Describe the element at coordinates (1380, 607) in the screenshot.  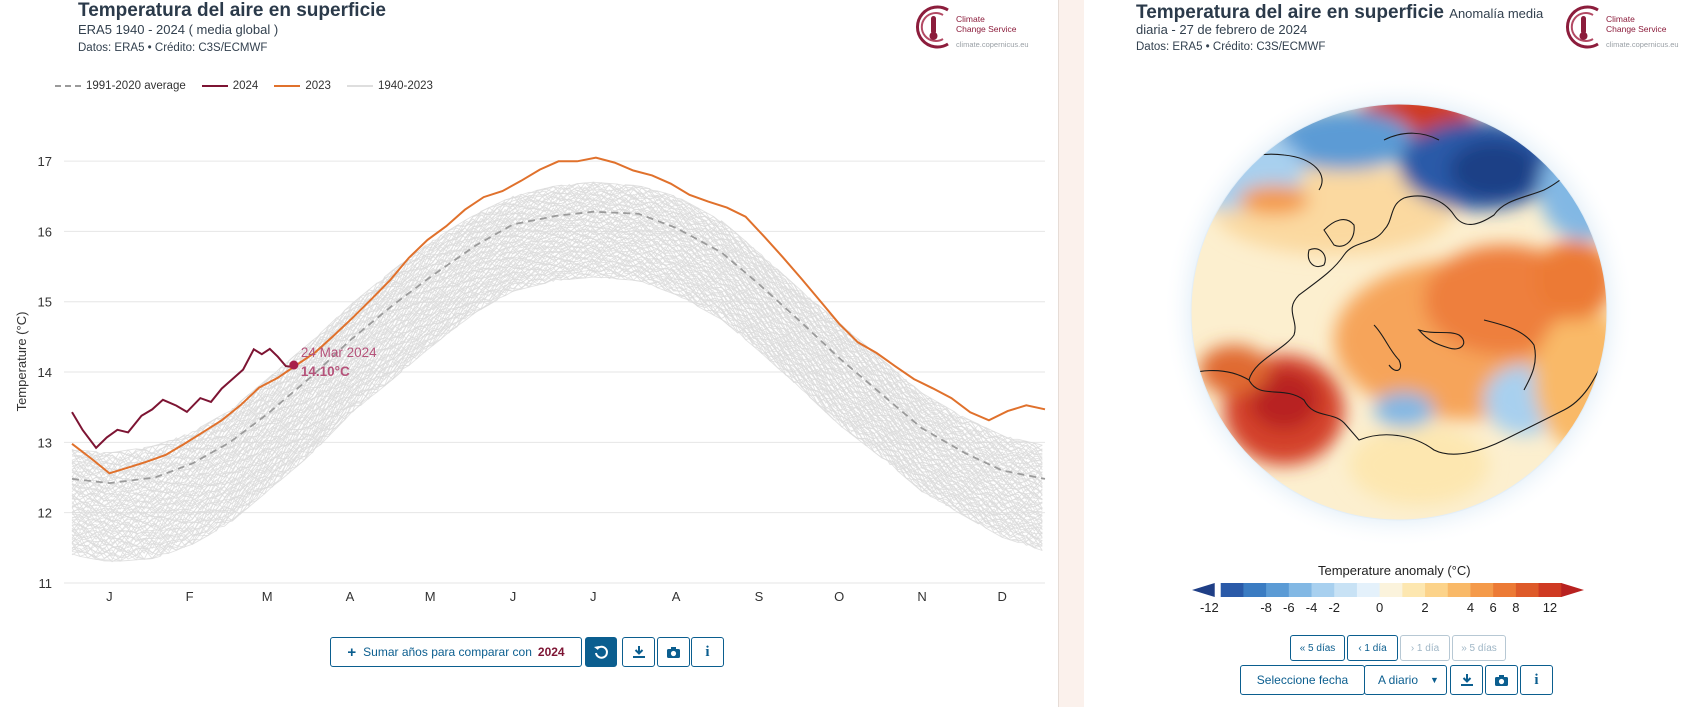
I see `colorbar-tick-label: 0` at that location.